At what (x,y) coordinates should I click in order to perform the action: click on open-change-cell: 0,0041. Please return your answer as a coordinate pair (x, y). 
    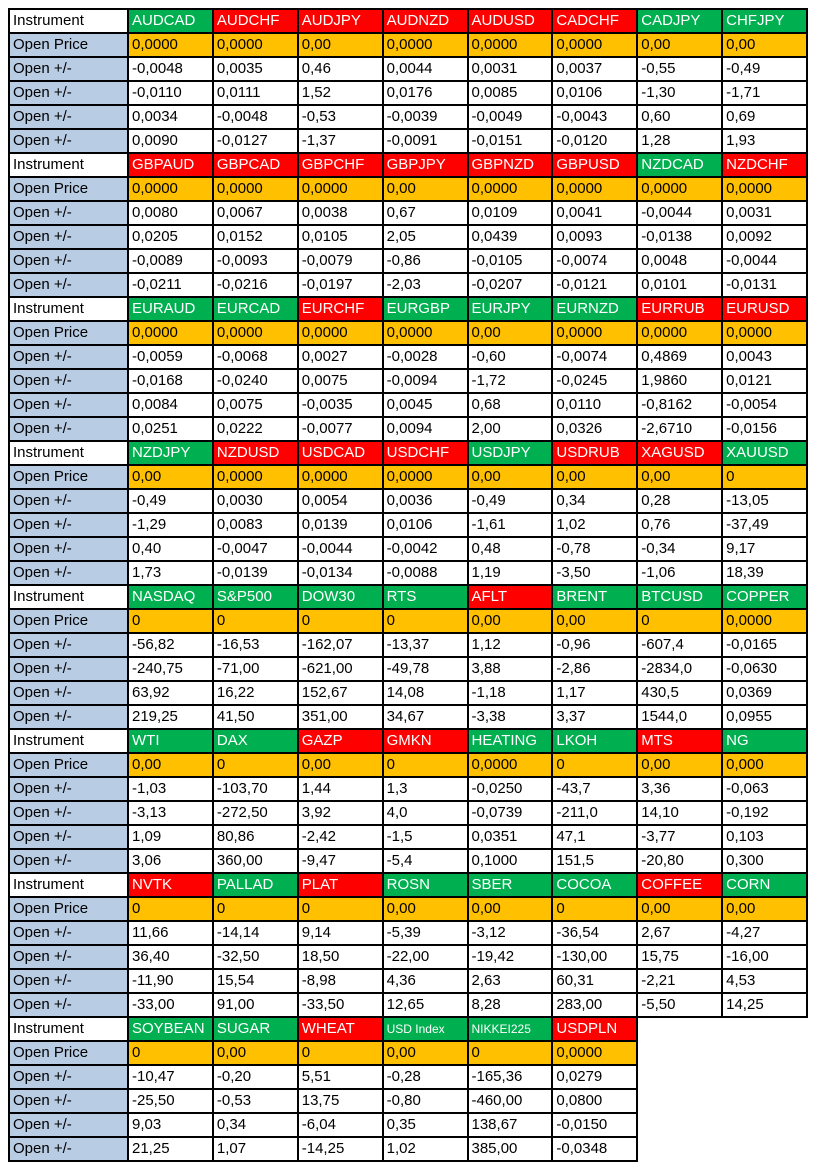
    Looking at the image, I should click on (595, 213).